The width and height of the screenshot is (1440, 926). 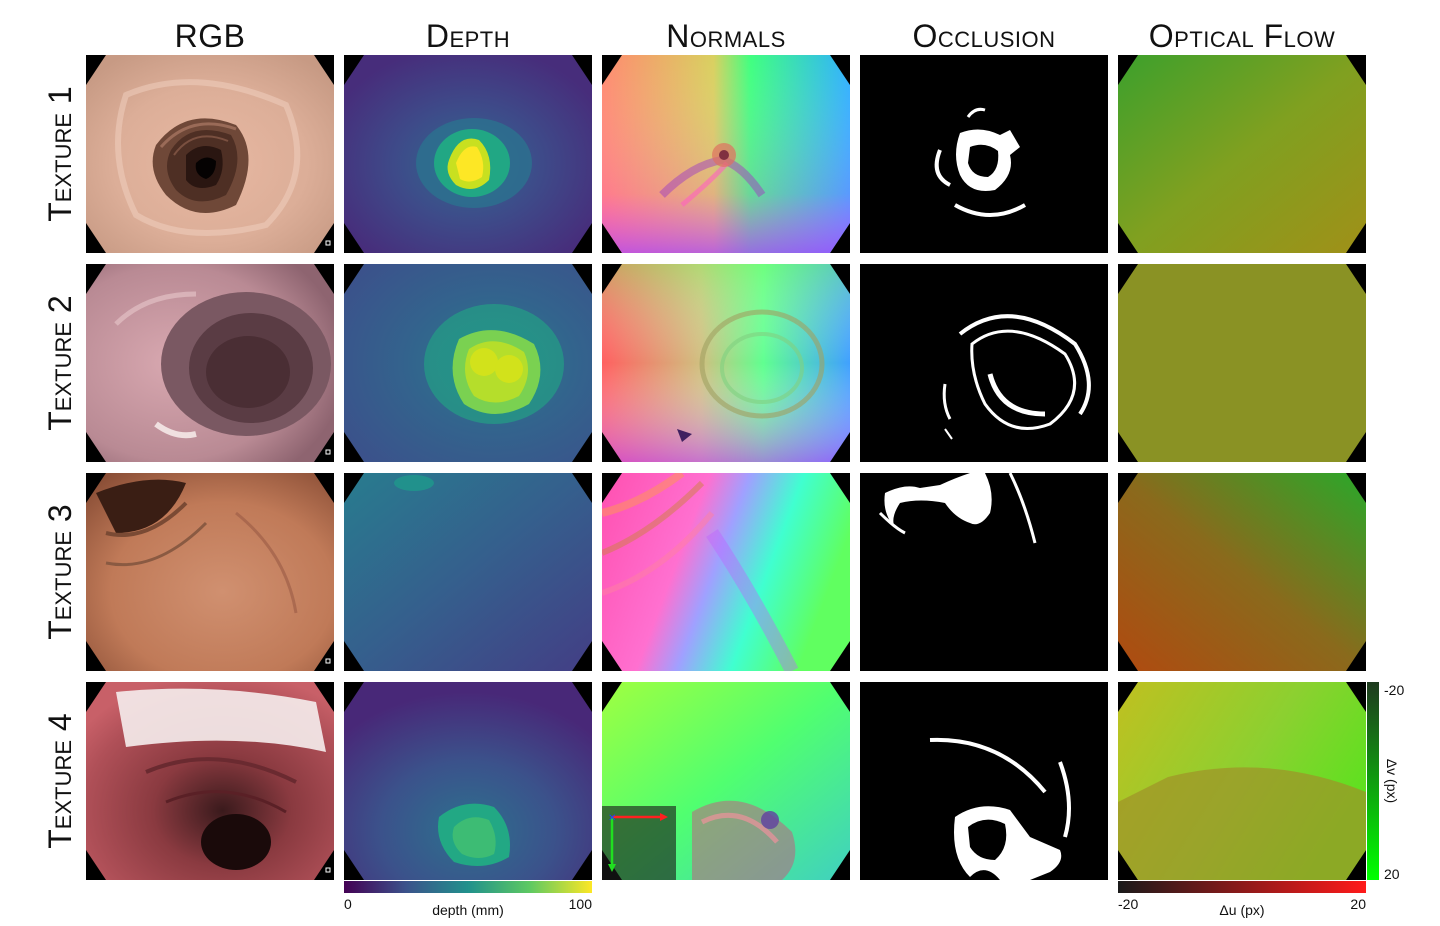 I want to click on column-header-occlusion: Occlusion, so click(x=984, y=36).